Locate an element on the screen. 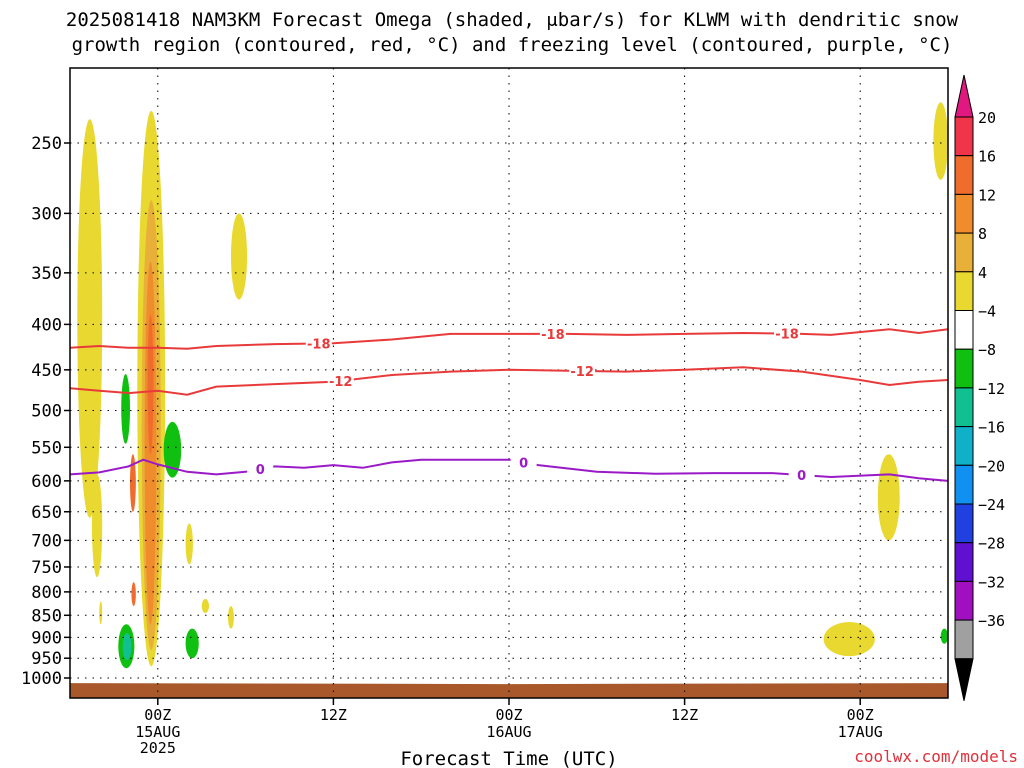 The height and width of the screenshot is (768, 1024). x-tick-label-1: 12Z is located at coordinates (333, 715).